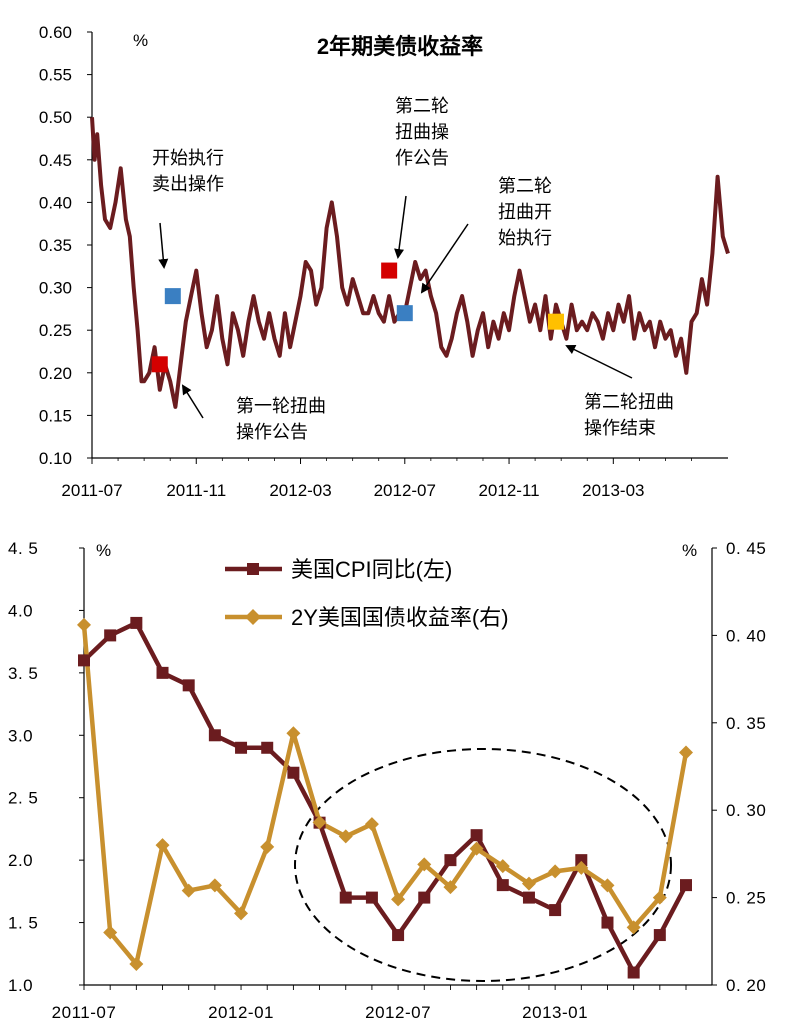  Describe the element at coordinates (253, 617) in the screenshot. I see `legend-yield-marker` at that location.